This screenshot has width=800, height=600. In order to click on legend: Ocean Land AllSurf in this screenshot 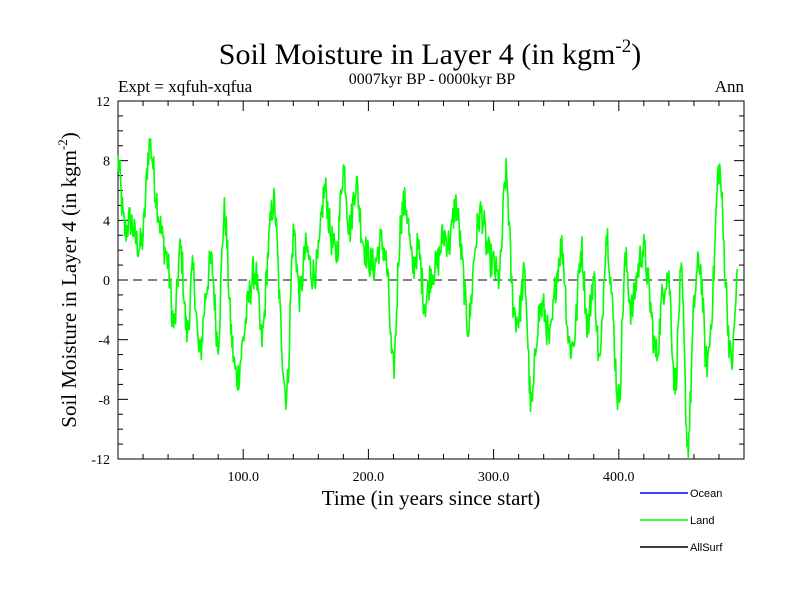, I will do `click(681, 521)`.